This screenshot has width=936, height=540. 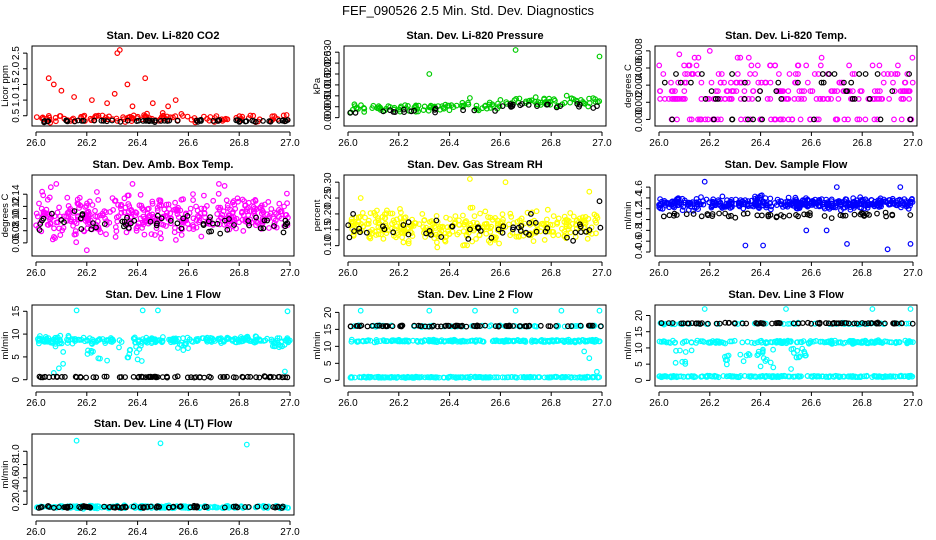 What do you see at coordinates (639, 118) in the screenshot?
I see `y-tick-label: 0.000` at bounding box center [639, 118].